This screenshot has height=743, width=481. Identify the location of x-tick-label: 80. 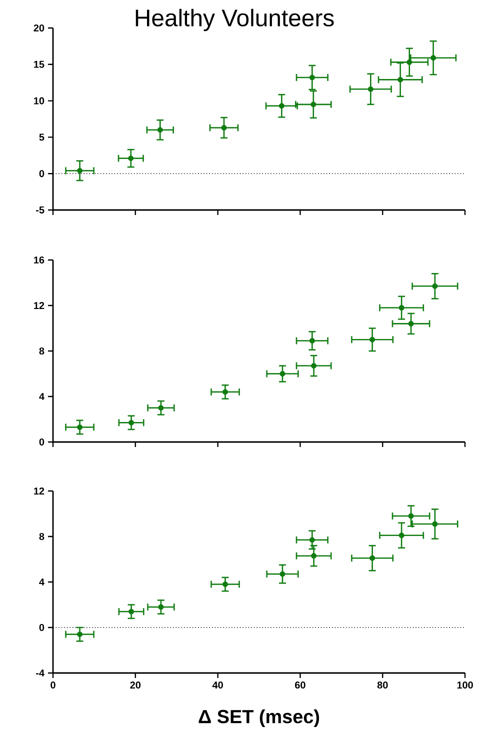
(382, 685).